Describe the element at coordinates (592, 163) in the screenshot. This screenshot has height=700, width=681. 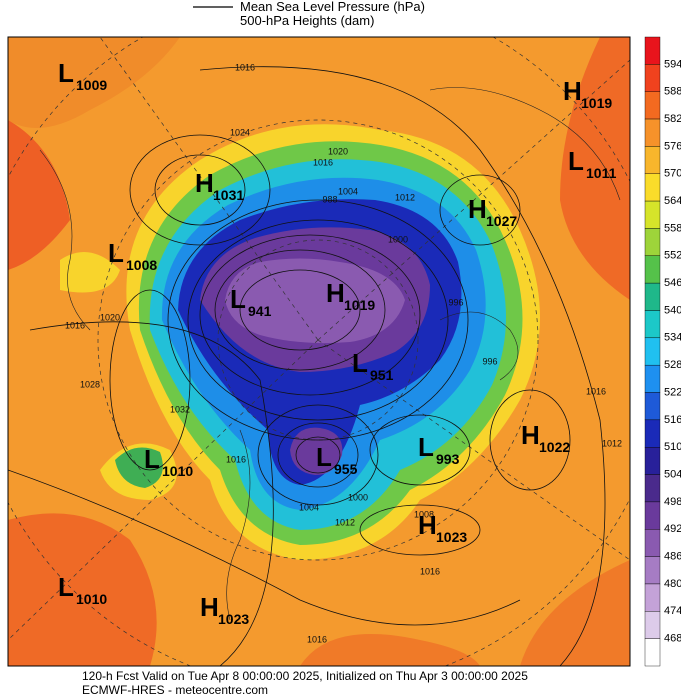
I see `pressure-center: L 1011` at that location.